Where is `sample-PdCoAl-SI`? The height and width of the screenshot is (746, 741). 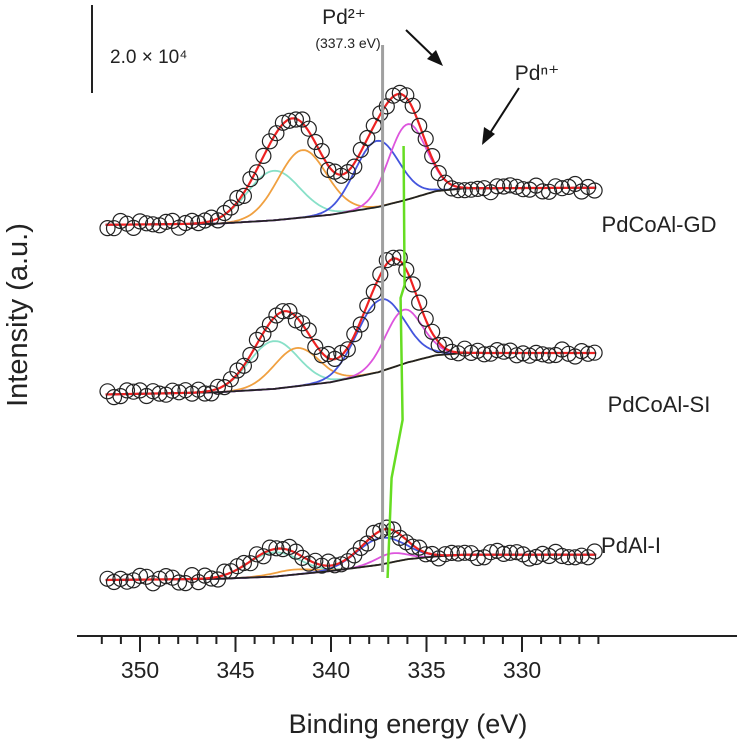
sample-PdCoAl-SI is located at coordinates (351, 327).